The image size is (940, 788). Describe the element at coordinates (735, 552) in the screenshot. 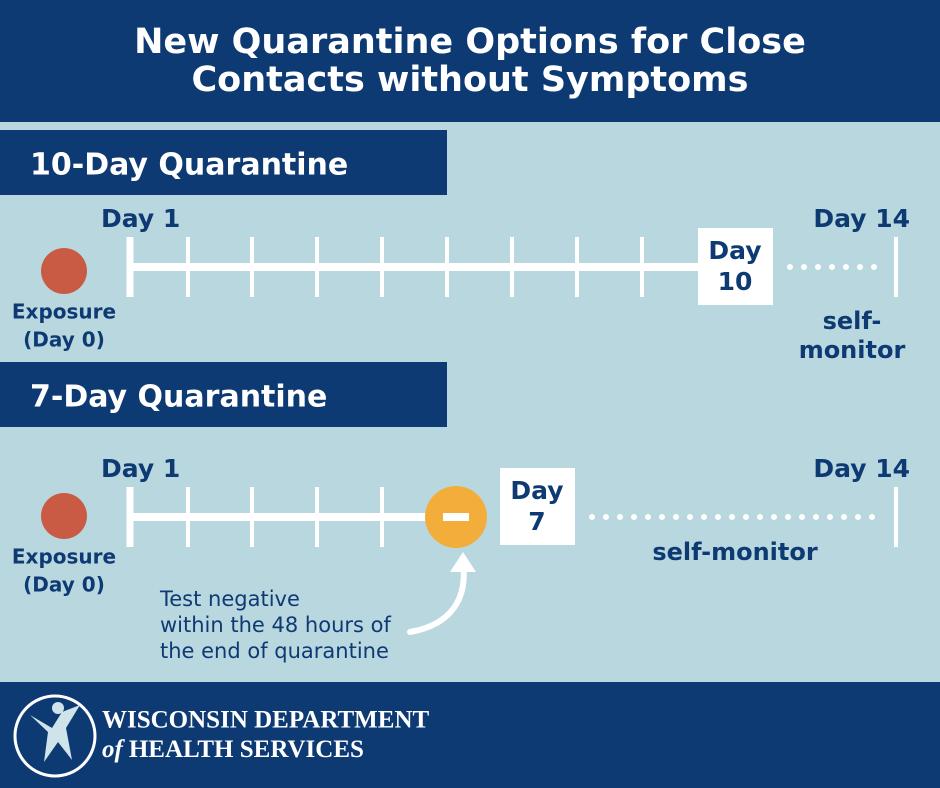

I see `monitor-label: self-monitor` at that location.